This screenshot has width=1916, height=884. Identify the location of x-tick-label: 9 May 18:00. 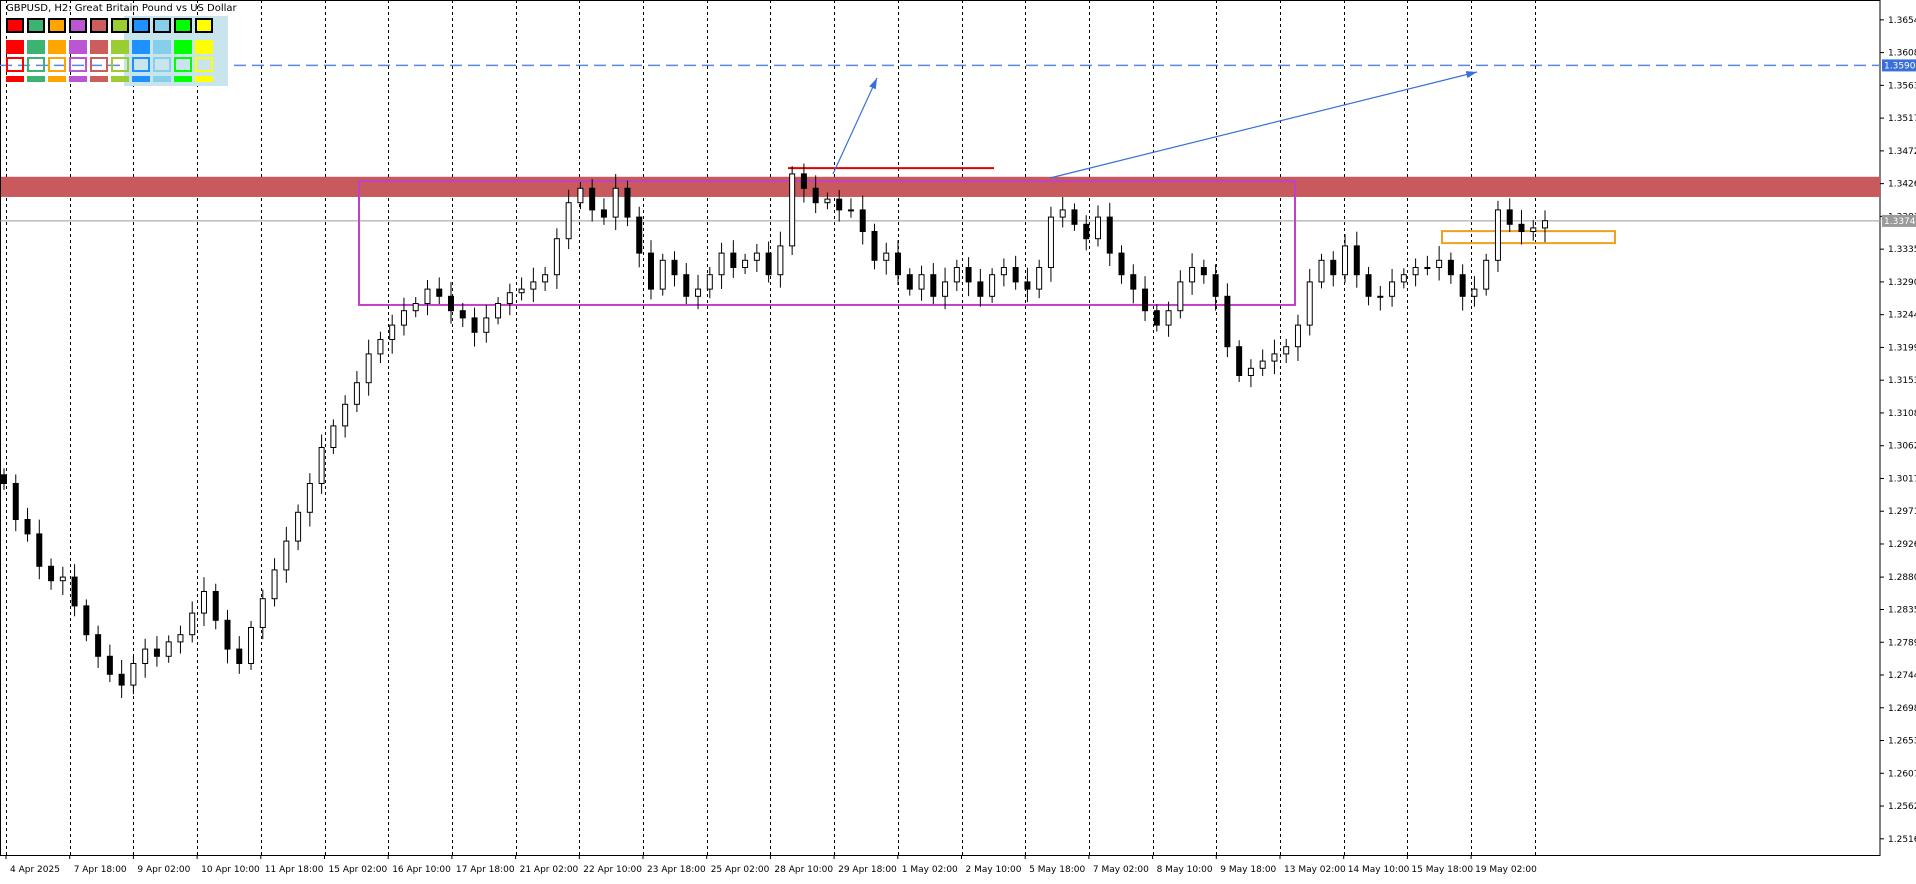
(1248, 870).